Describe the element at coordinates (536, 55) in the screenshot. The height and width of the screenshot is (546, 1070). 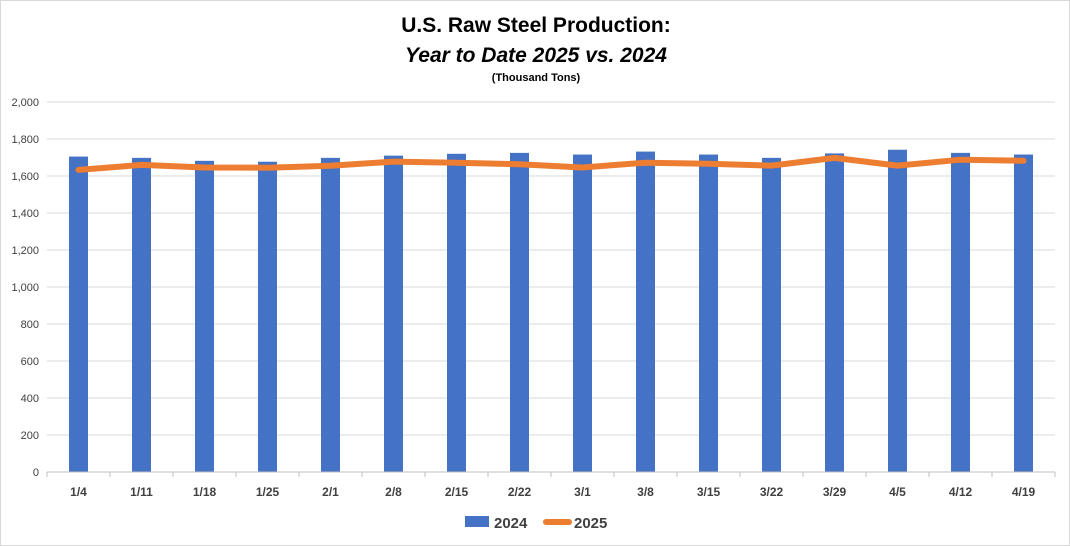
I see `chart-subtitle: Year to Date 2025 vs. 2024` at that location.